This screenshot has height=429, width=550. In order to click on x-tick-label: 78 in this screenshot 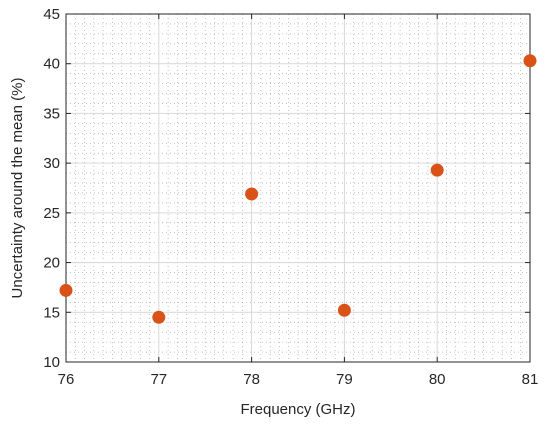, I will do `click(251, 379)`.